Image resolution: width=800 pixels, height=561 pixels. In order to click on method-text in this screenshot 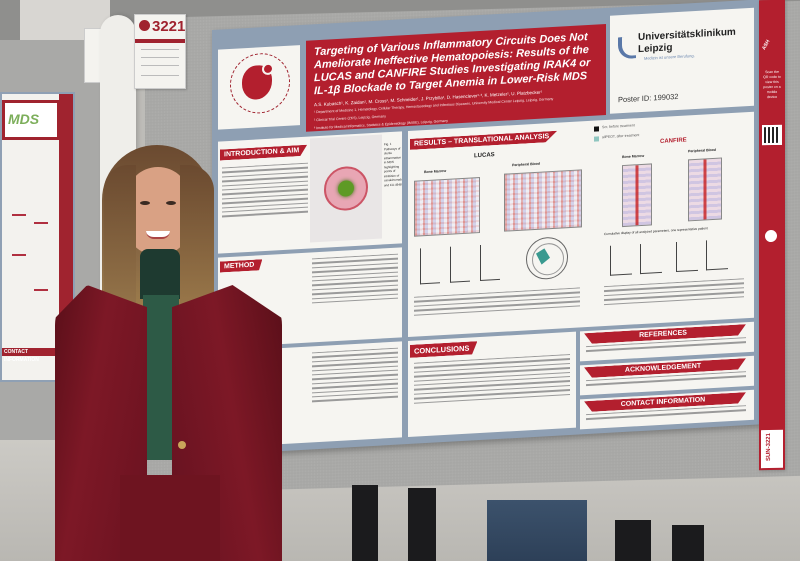, I will do `click(355, 296)`.